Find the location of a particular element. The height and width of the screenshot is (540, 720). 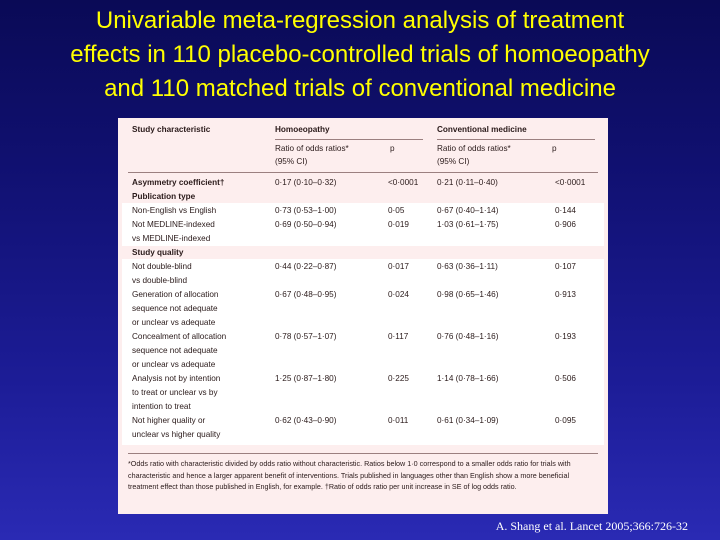

cell-c-ror: 0·76 (0·48–1·16) is located at coordinates (468, 336).